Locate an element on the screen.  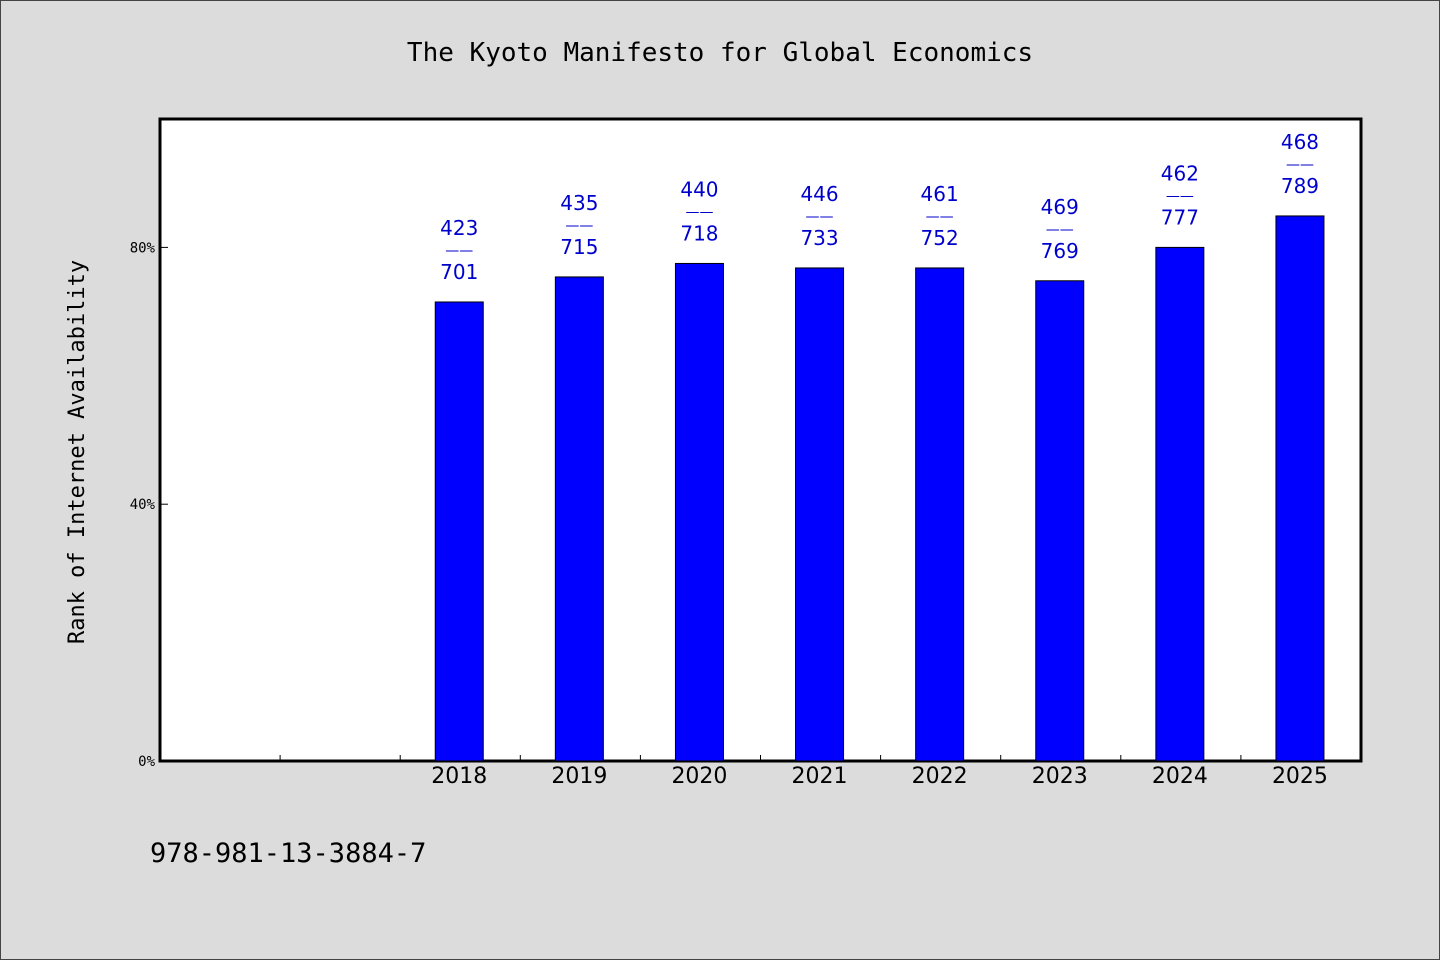
data-label-bottom: 718 is located at coordinates (699, 233).